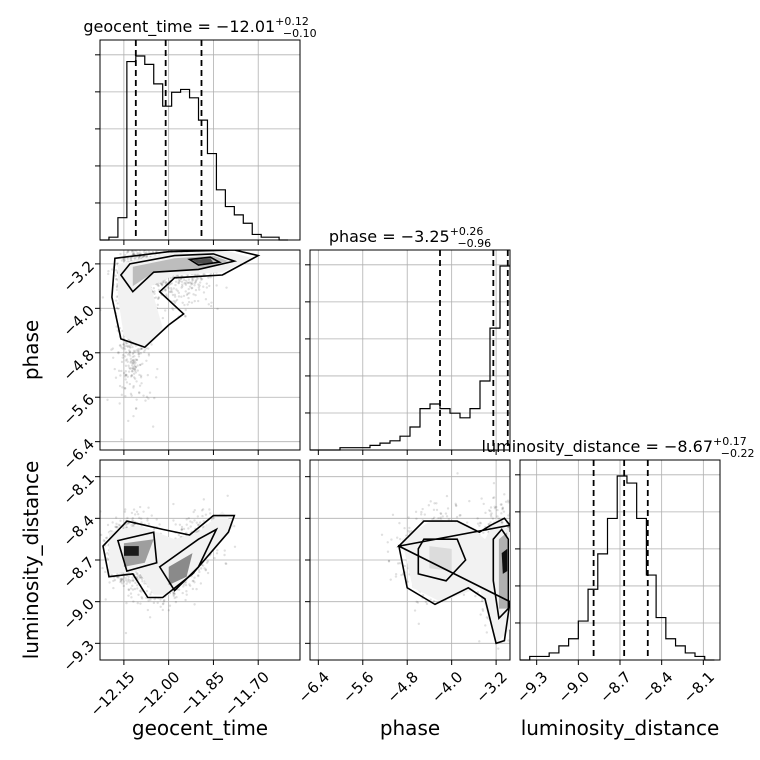 This screenshot has width=760, height=760. What do you see at coordinates (504, 561) in the screenshot?
I see `density-fill` at bounding box center [504, 561].